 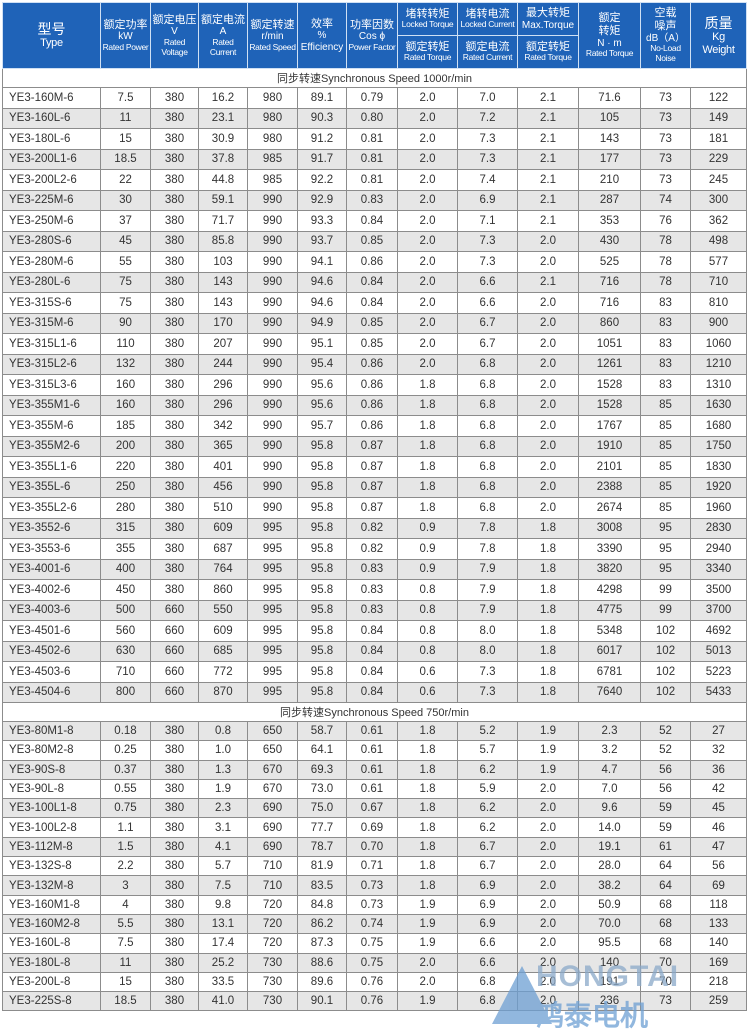 I want to click on cell-value: 85.8, so click(x=223, y=241).